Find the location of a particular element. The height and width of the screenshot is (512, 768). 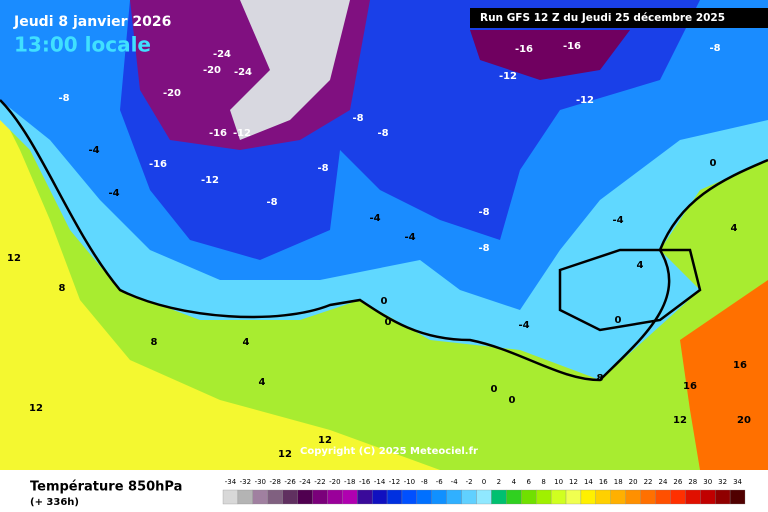

zero-contour is located at coordinates (630, 290).